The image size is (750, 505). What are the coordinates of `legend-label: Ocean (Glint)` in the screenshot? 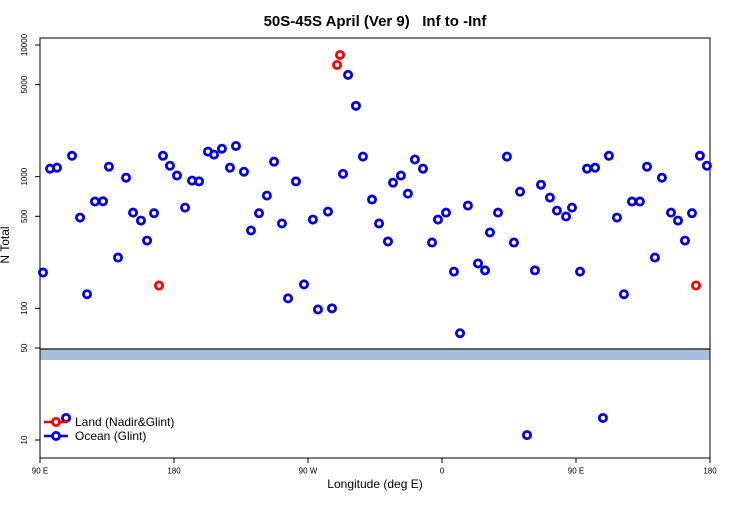 It's located at (110, 436).